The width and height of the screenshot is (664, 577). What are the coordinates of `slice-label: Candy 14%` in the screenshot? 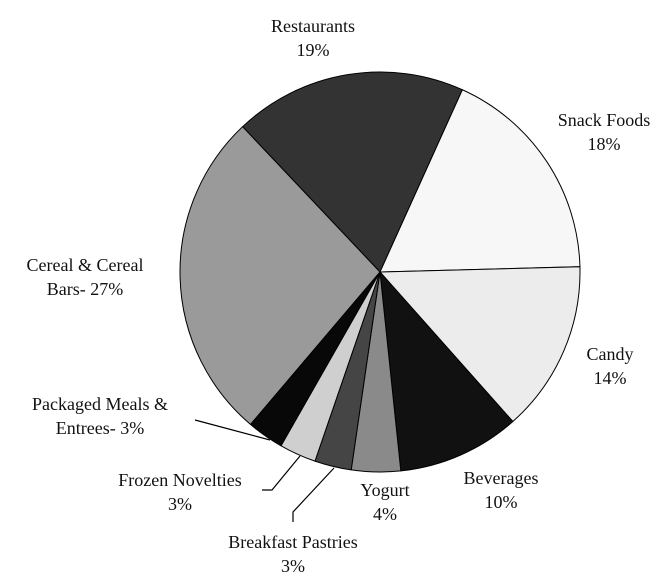 It's located at (610, 366).